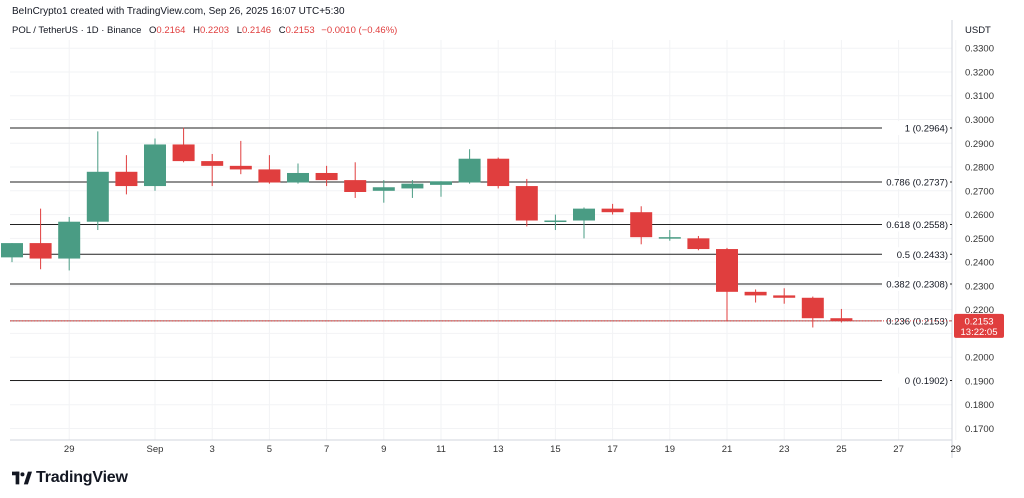  Describe the element at coordinates (300, 30) in the screenshot. I see `close-value: 0.2153` at that location.